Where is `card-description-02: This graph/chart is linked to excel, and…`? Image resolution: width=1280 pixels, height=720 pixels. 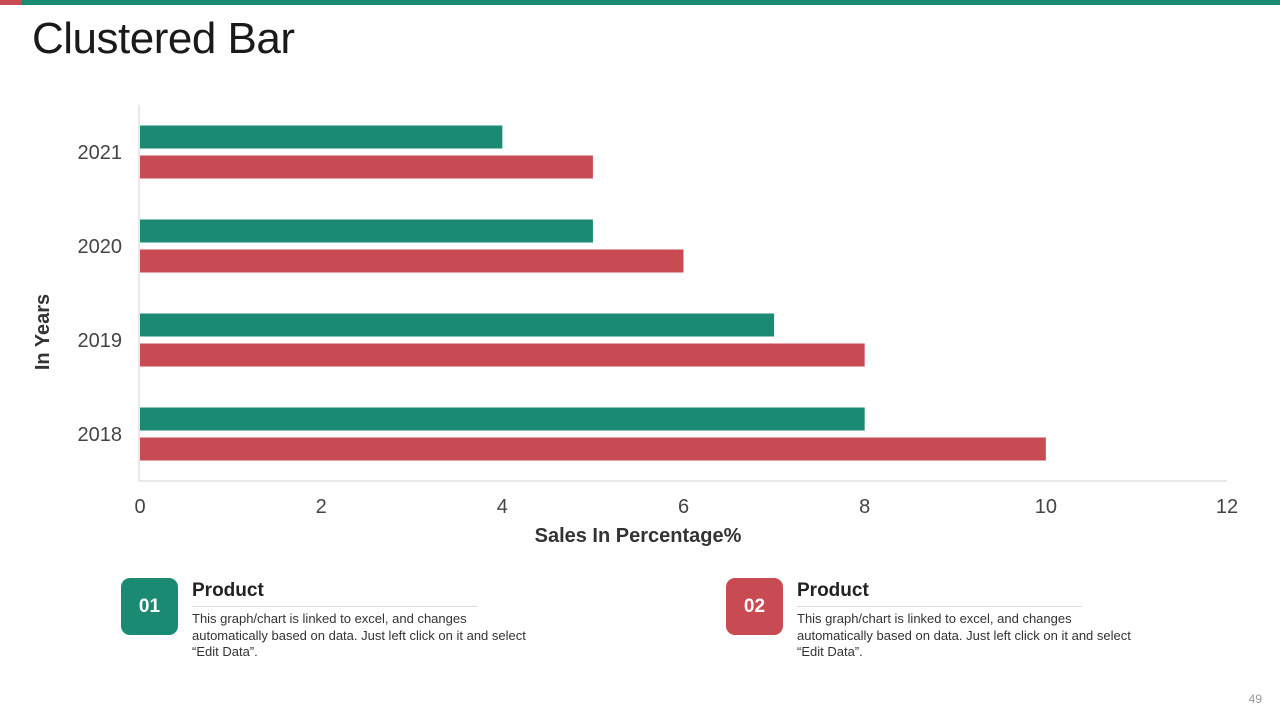 card-description-02: This graph/chart is linked to excel, and… is located at coordinates (964, 635).